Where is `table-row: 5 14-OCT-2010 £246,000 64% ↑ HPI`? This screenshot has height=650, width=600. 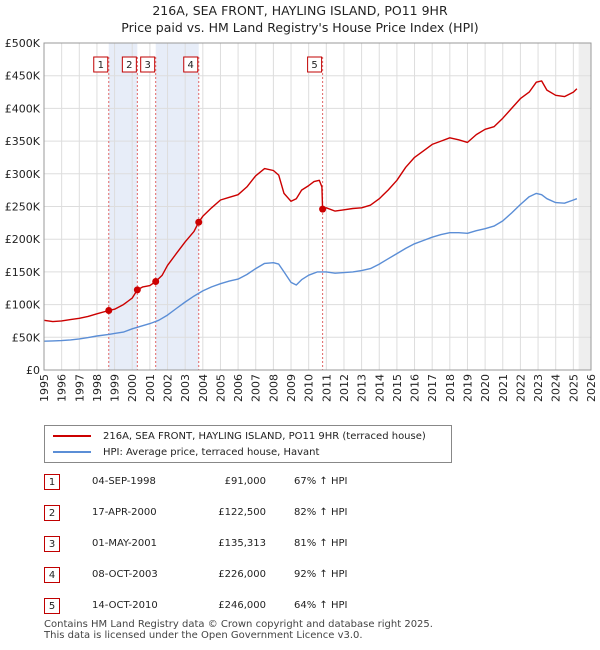 table-row: 5 14-OCT-2010 £246,000 64% ↑ HPI is located at coordinates (244, 607).